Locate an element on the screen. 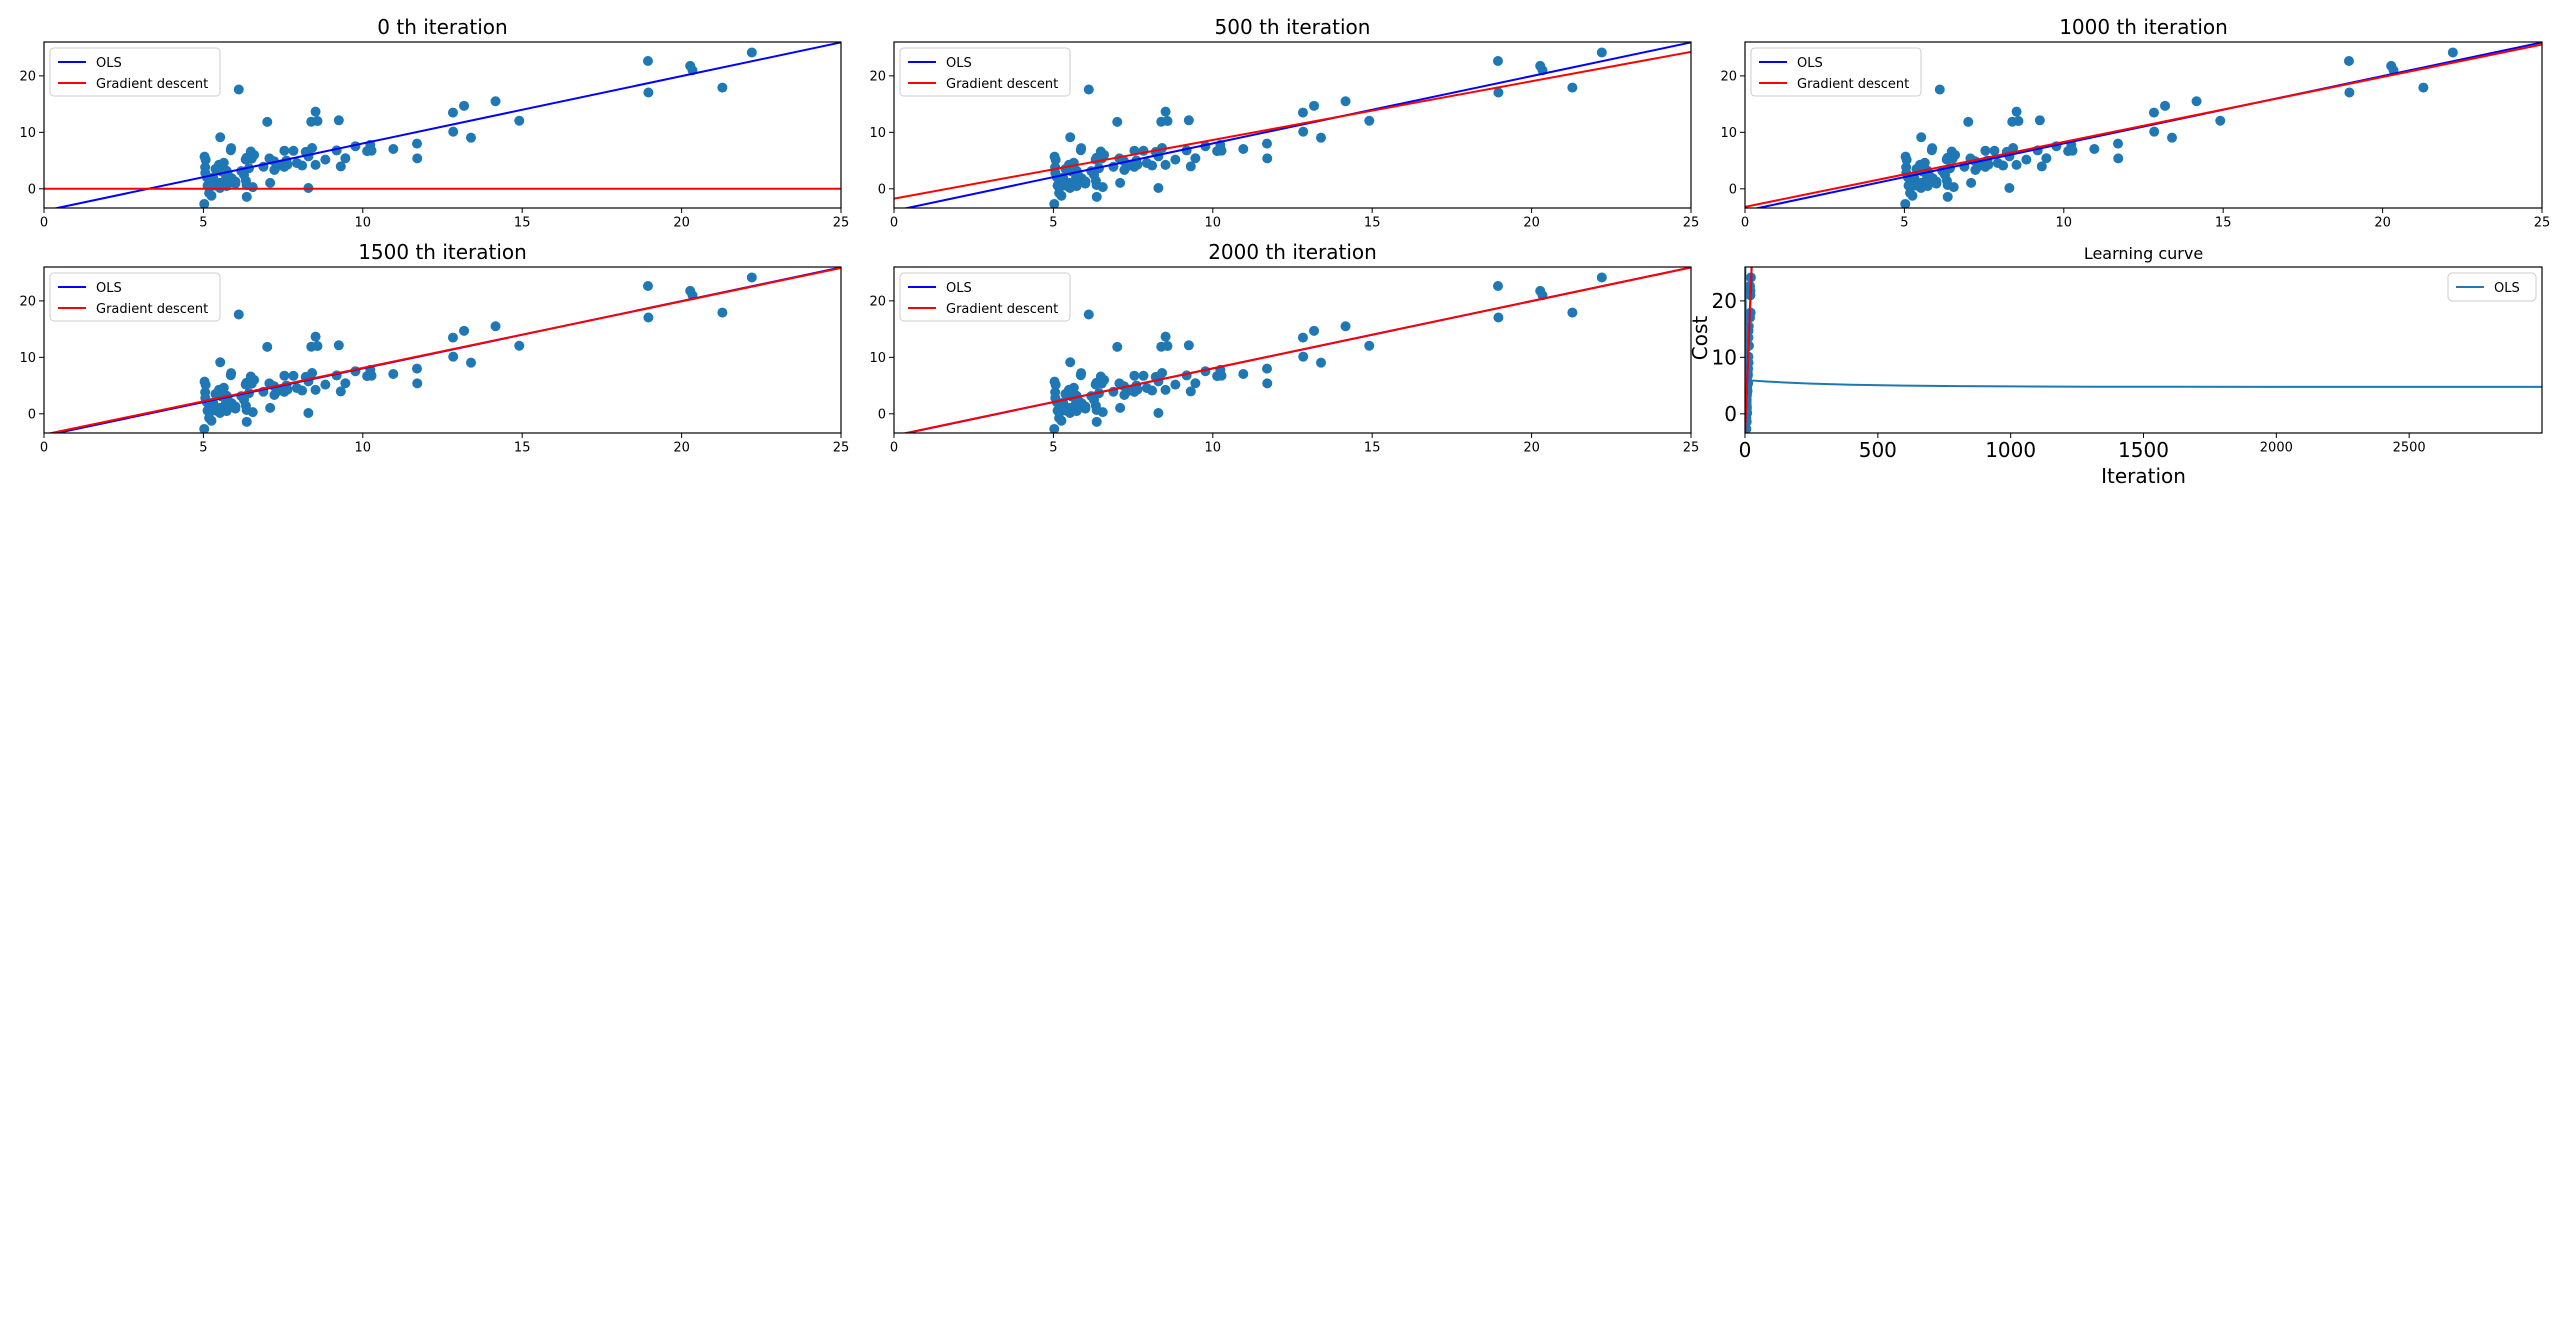 This screenshot has width=2560, height=1337. y-tick-label: 0 is located at coordinates (32, 189).